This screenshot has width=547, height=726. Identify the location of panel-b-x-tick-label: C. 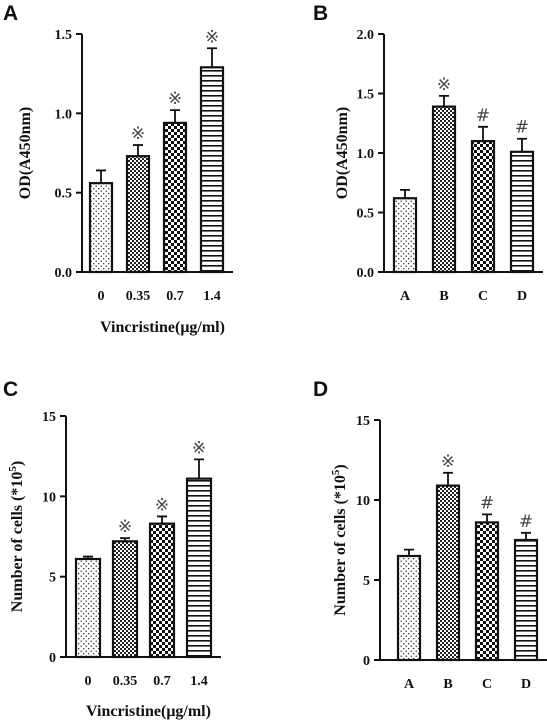
(483, 296).